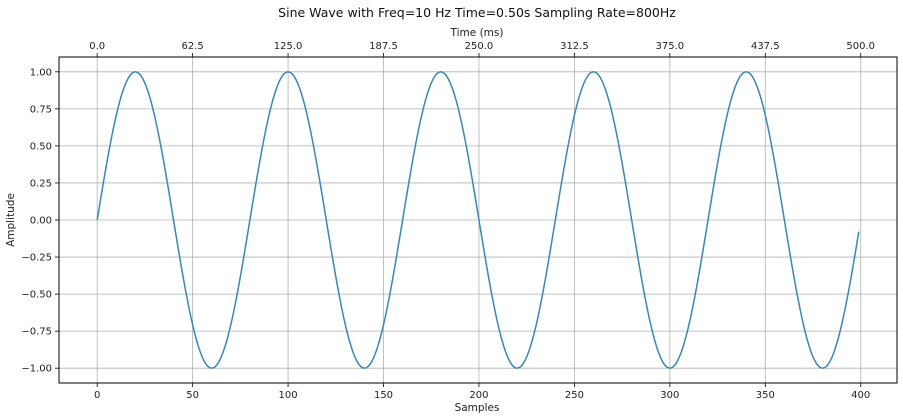 The image size is (903, 420). What do you see at coordinates (477, 408) in the screenshot?
I see `x-axis-title: Samples` at bounding box center [477, 408].